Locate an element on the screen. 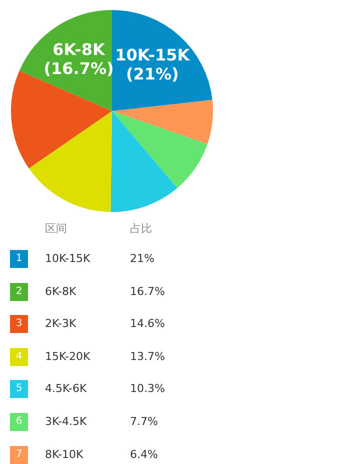  data-label: 21% is located at coordinates (142, 258).